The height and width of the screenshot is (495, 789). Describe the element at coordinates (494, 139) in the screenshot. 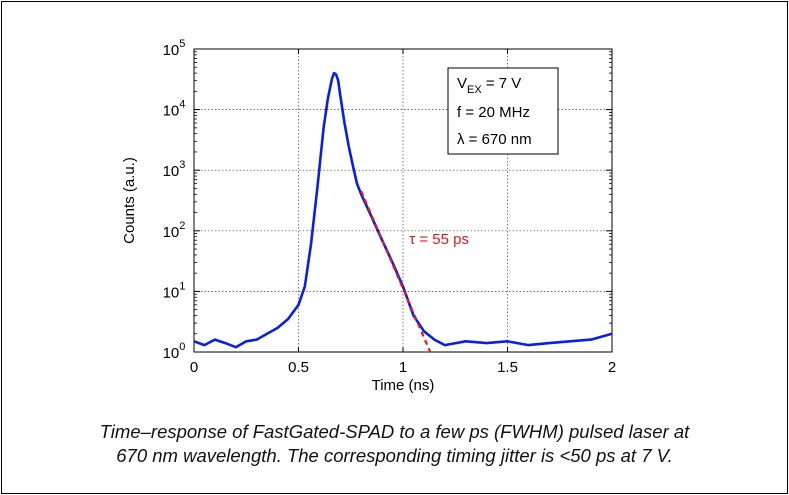

I see `parameter-wavelength: λ = 670 nm` at that location.